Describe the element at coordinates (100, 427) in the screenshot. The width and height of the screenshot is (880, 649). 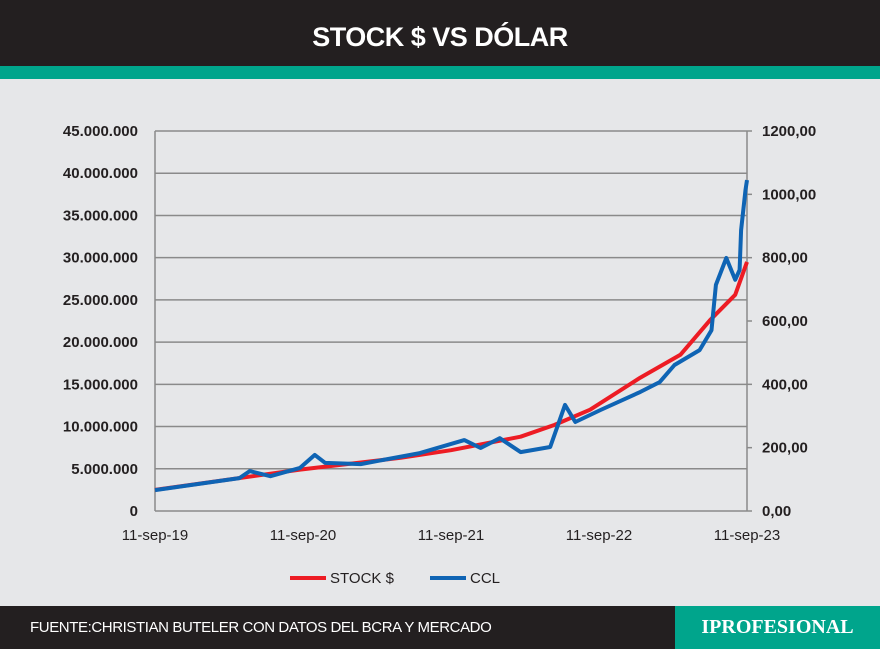
I see `y-left-tick-label: 10.000.000` at that location.